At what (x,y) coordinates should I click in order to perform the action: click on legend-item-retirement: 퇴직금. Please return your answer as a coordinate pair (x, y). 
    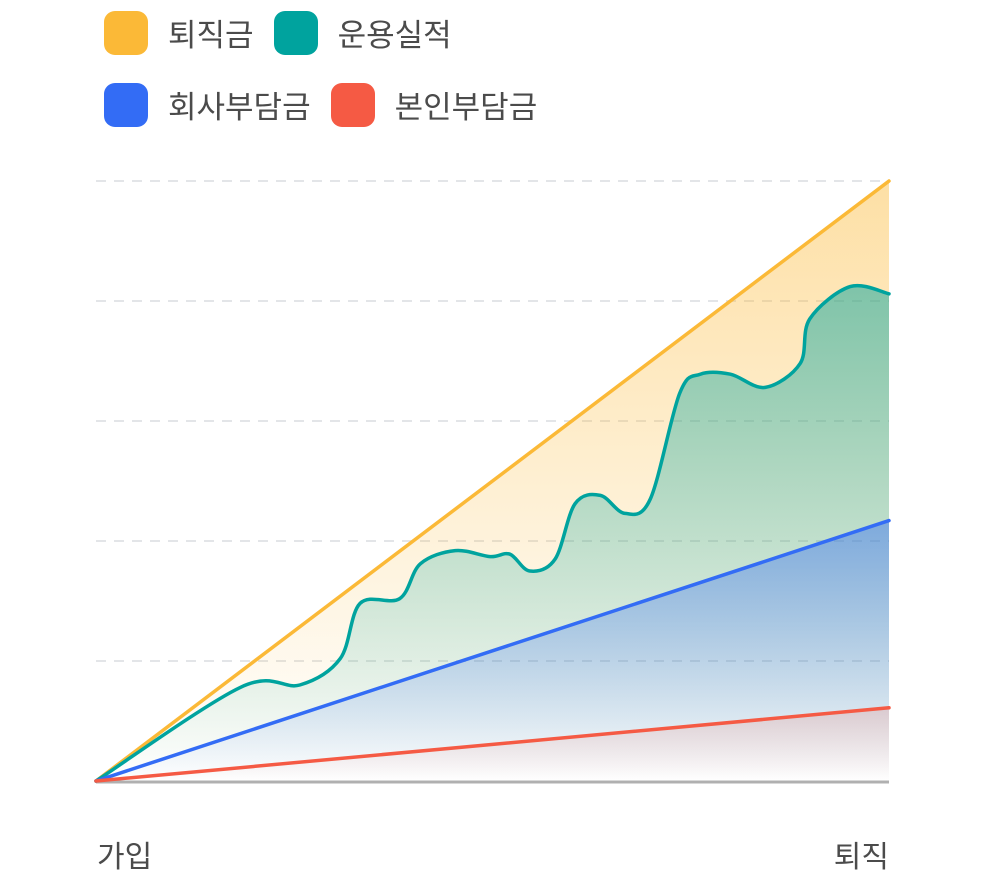
    Looking at the image, I should click on (179, 32).